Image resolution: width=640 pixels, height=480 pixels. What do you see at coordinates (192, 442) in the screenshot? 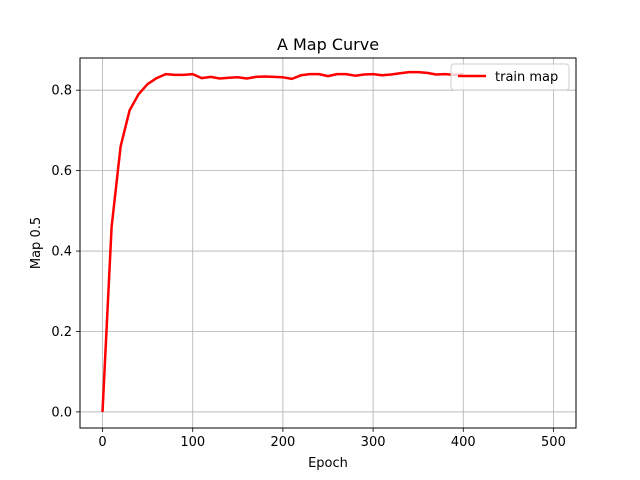
I see `x-tick-label: 100` at bounding box center [192, 442].